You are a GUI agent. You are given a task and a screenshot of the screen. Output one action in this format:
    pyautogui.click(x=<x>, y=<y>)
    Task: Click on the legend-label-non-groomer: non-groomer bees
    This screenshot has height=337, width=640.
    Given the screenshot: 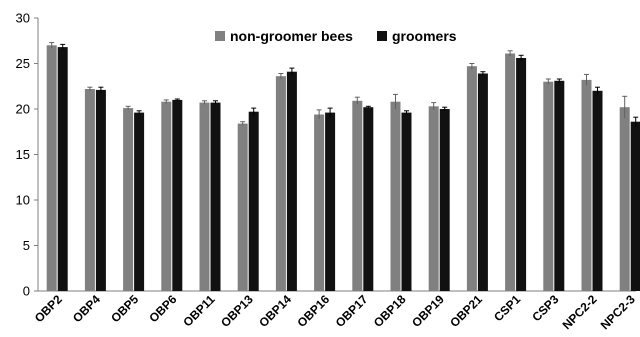 What is the action you would take?
    pyautogui.click(x=291, y=36)
    